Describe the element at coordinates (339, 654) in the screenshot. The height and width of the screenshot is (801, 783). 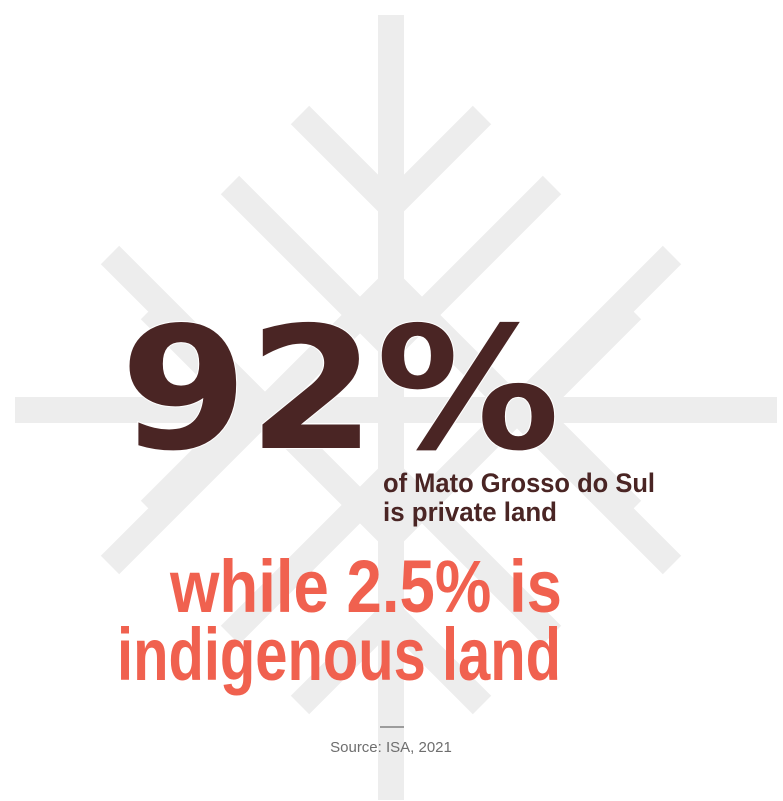
I see `contrast-line: indigenous land` at that location.